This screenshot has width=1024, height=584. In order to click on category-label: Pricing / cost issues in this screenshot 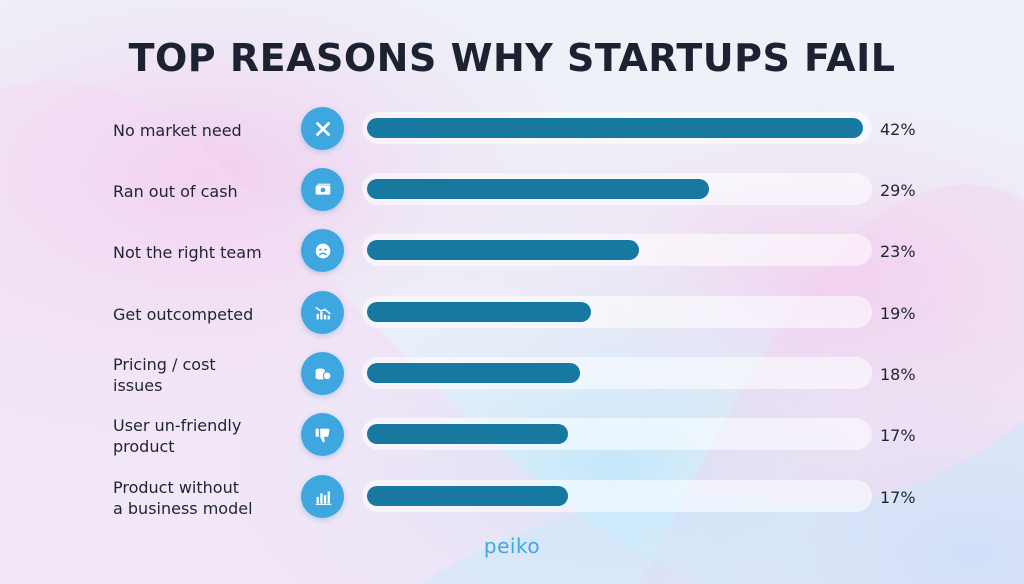, I will do `click(164, 375)`.